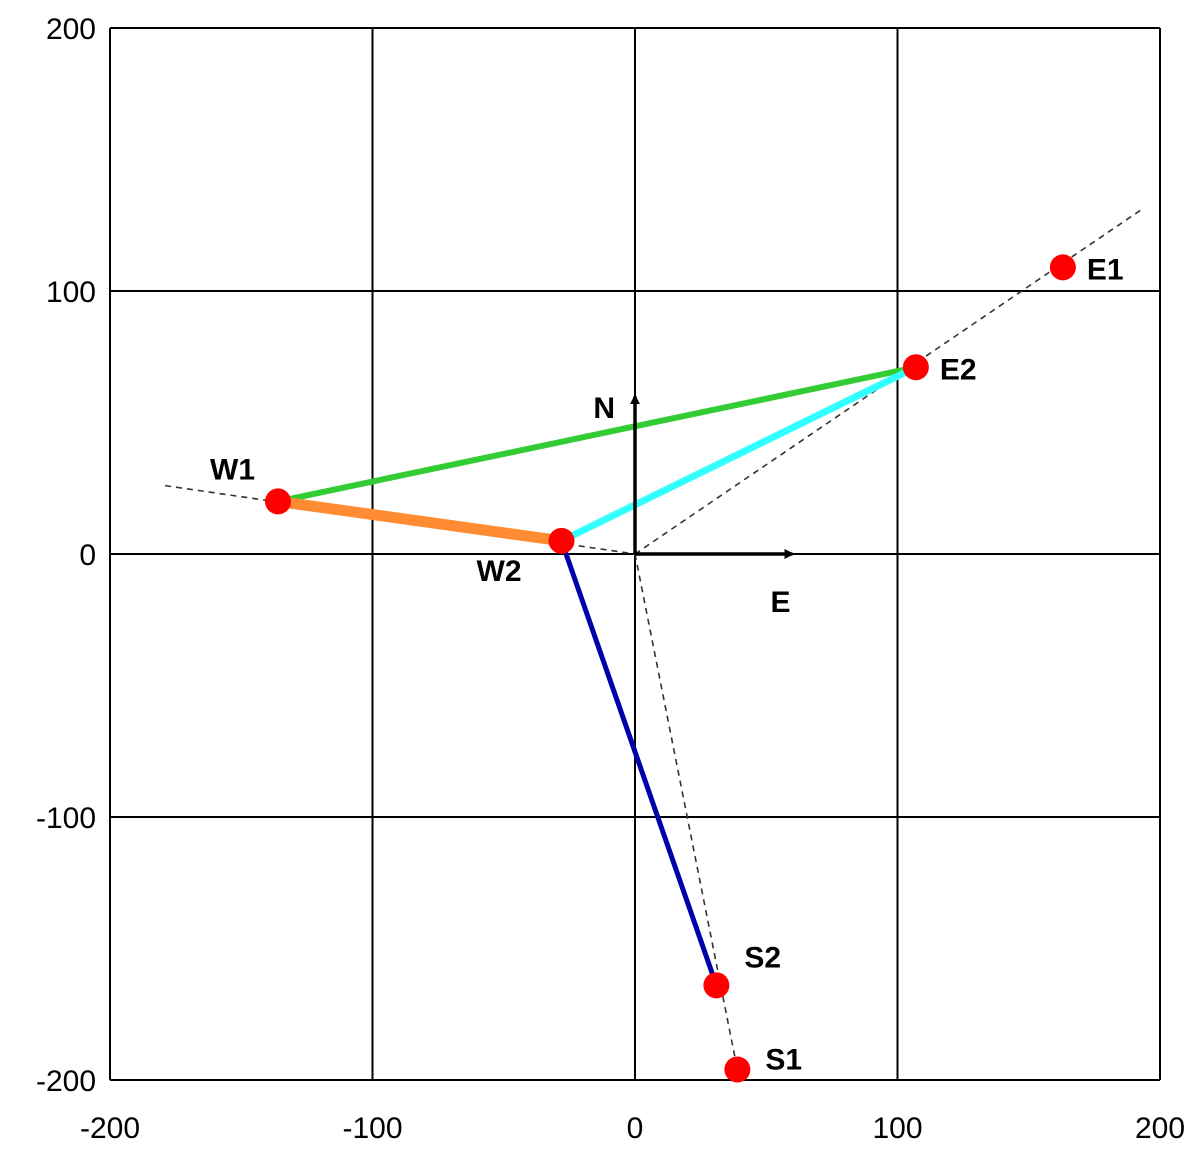 Image resolution: width=1200 pixels, height=1161 pixels. I want to click on x-tick-label: 100, so click(897, 1128).